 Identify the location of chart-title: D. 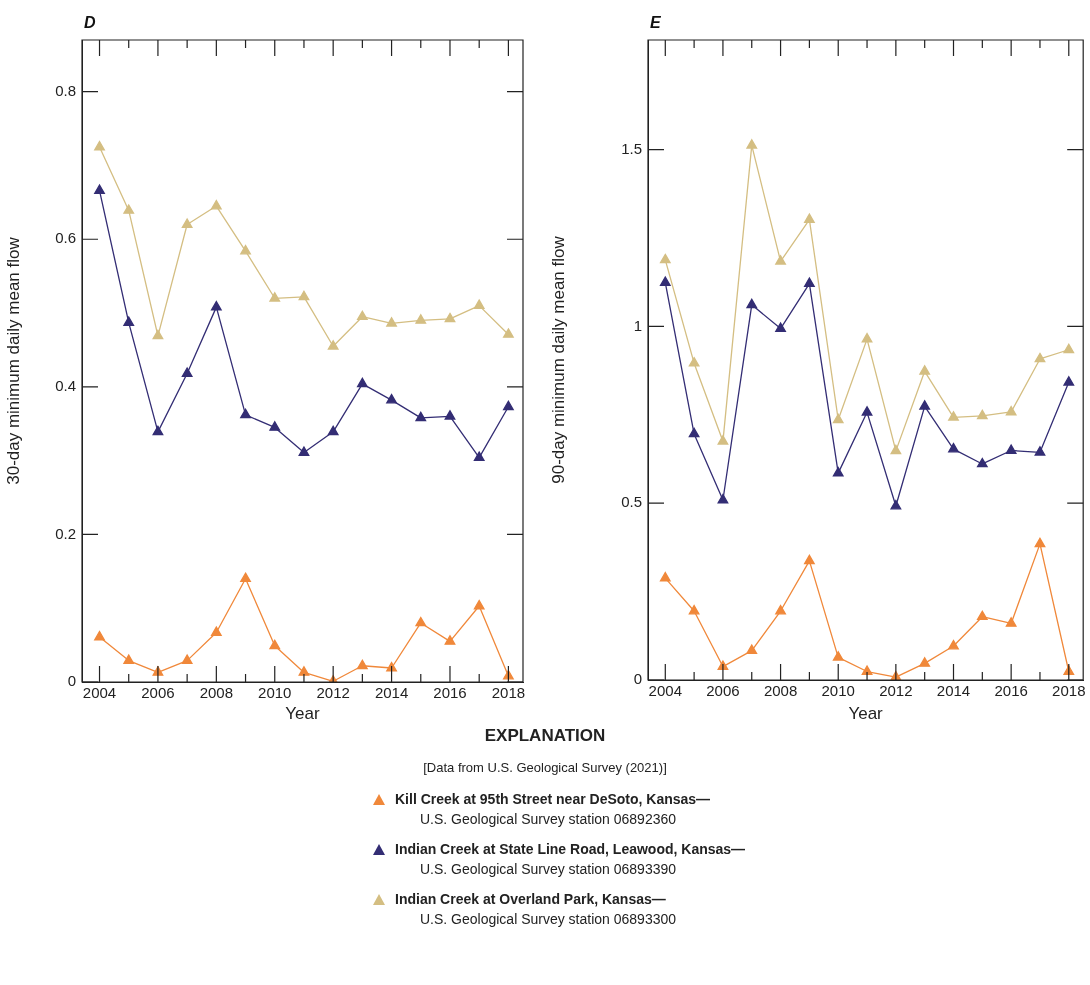
(90, 23).